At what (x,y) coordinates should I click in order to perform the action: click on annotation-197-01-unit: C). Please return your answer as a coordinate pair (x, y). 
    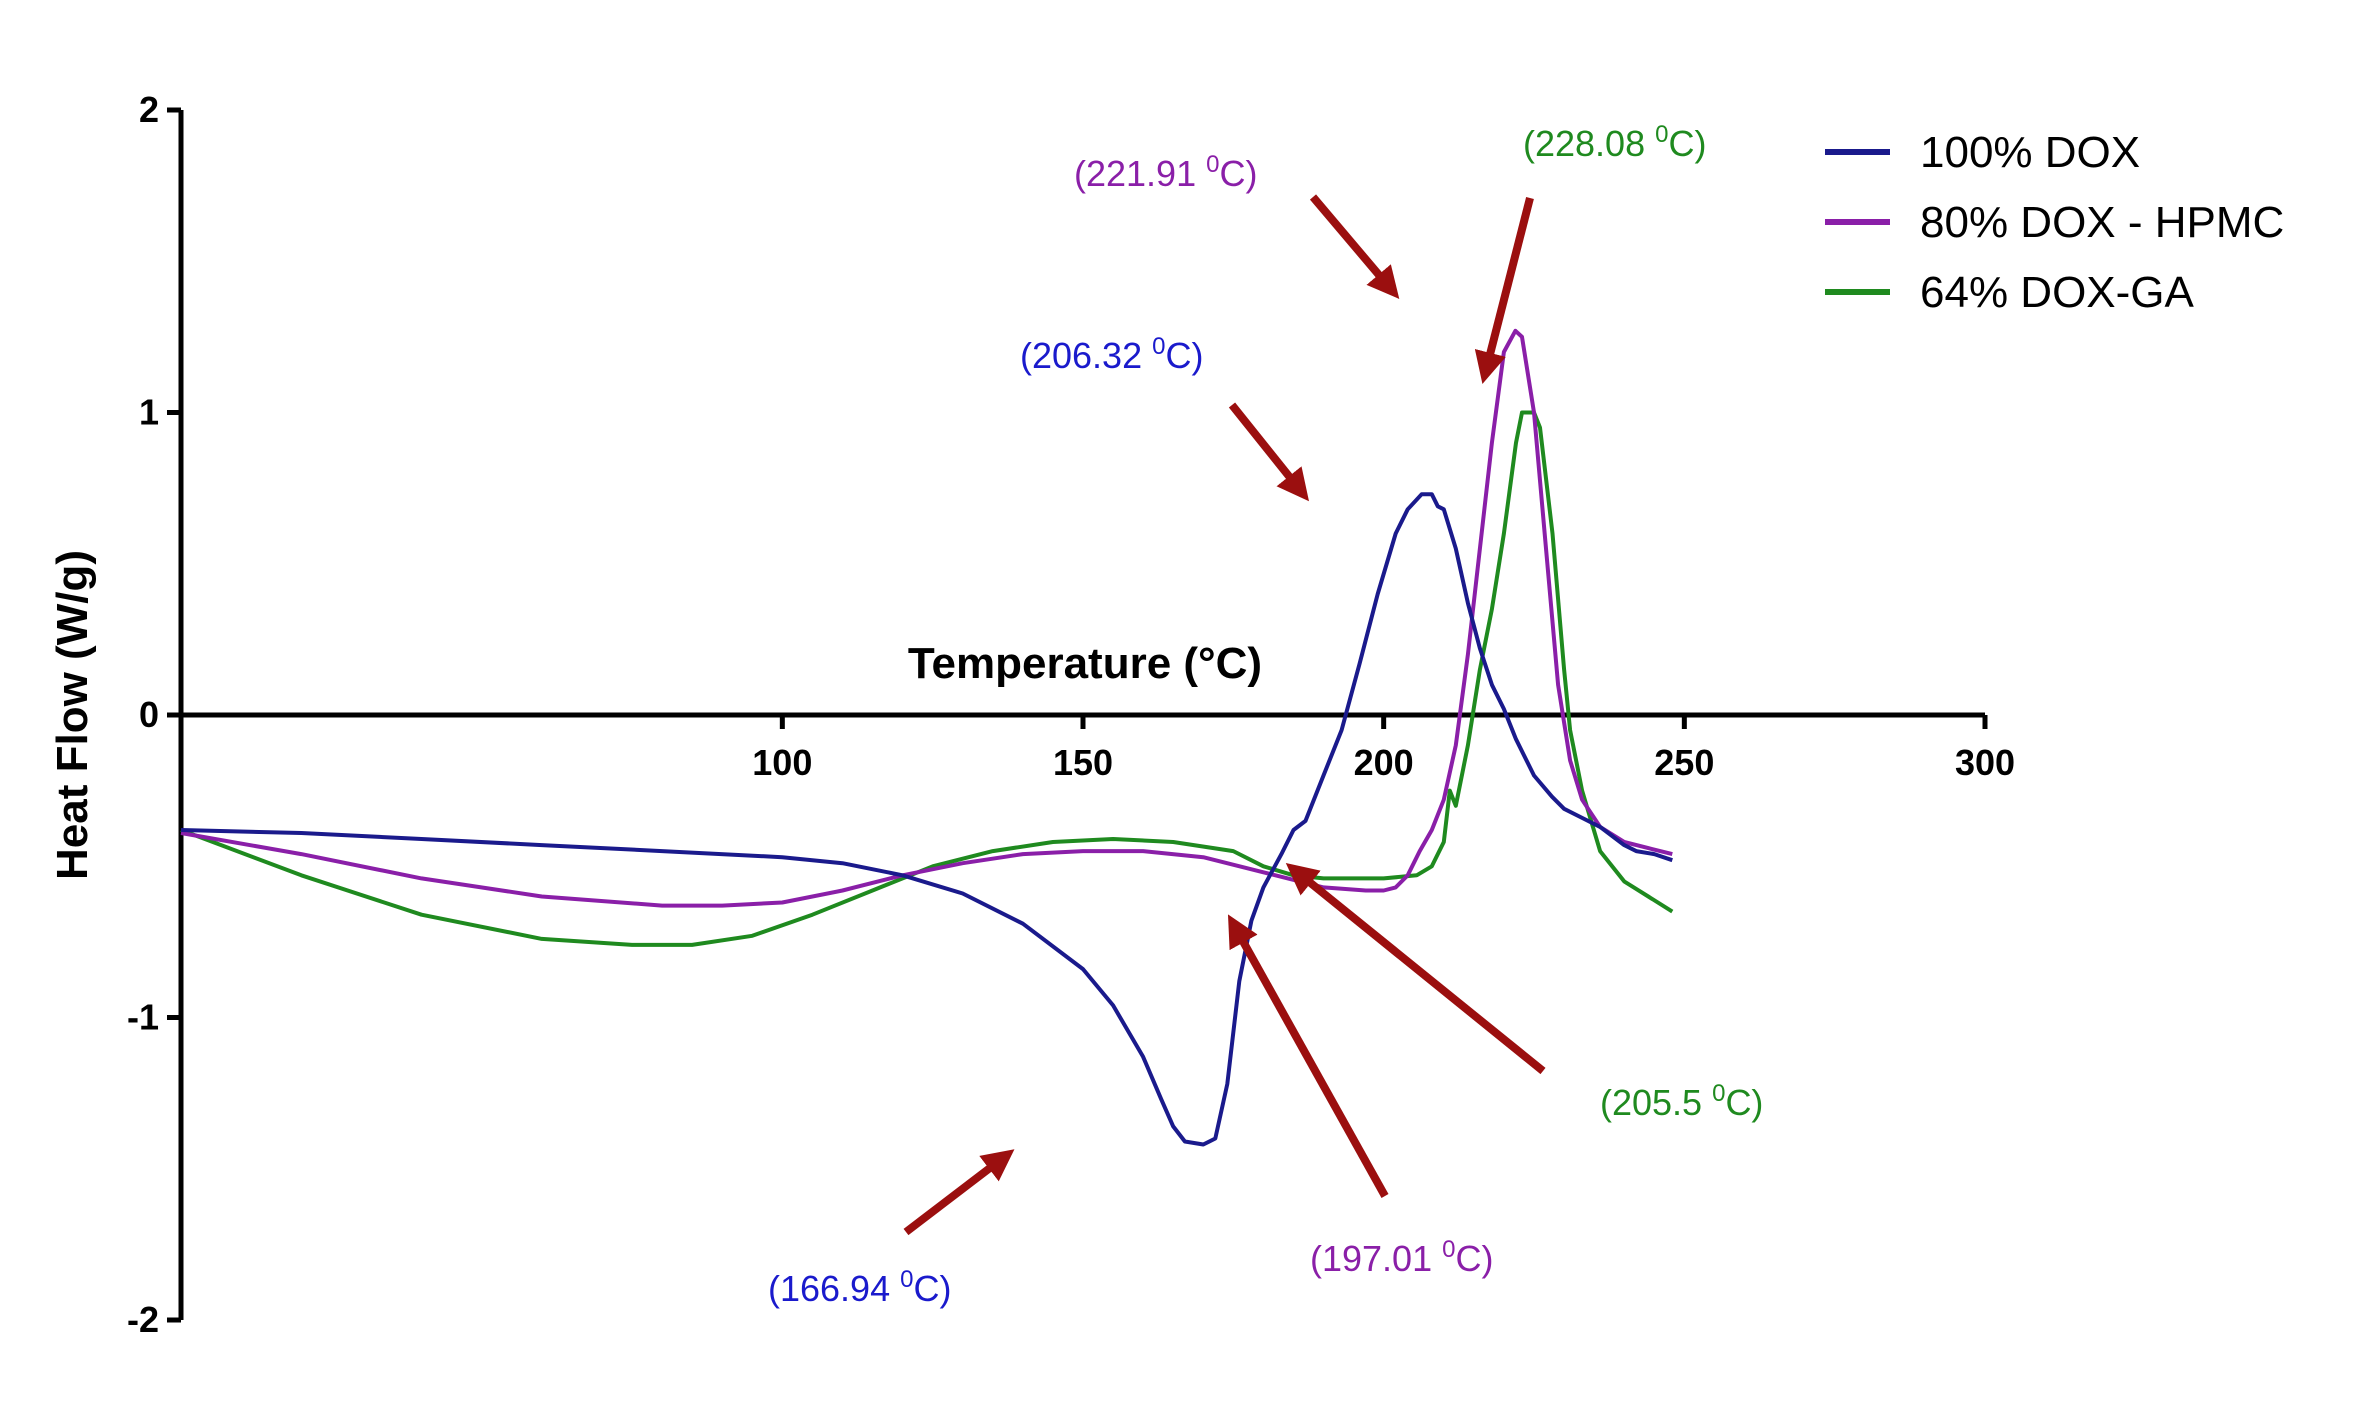
    Looking at the image, I should click on (1474, 1258).